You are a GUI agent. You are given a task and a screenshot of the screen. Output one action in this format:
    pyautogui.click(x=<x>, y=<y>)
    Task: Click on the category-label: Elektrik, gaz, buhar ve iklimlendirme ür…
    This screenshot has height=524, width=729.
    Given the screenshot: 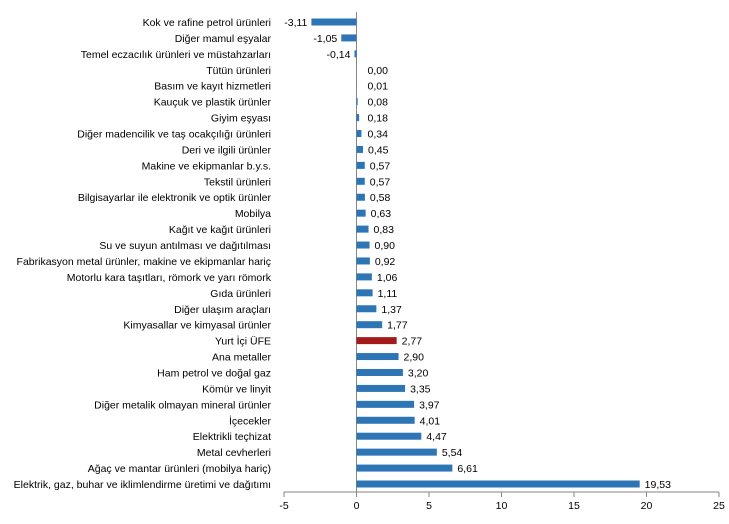 What is the action you would take?
    pyautogui.click(x=142, y=485)
    